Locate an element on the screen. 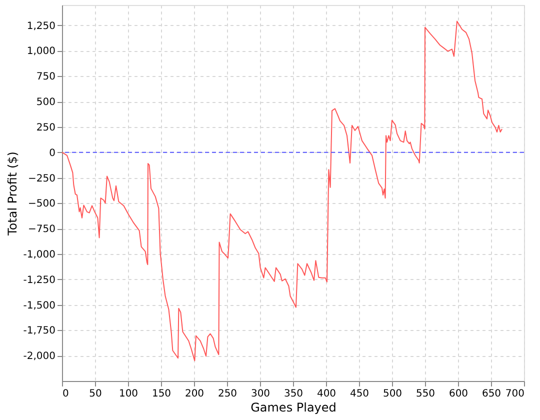  x-tick-label: 500 is located at coordinates (392, 394).